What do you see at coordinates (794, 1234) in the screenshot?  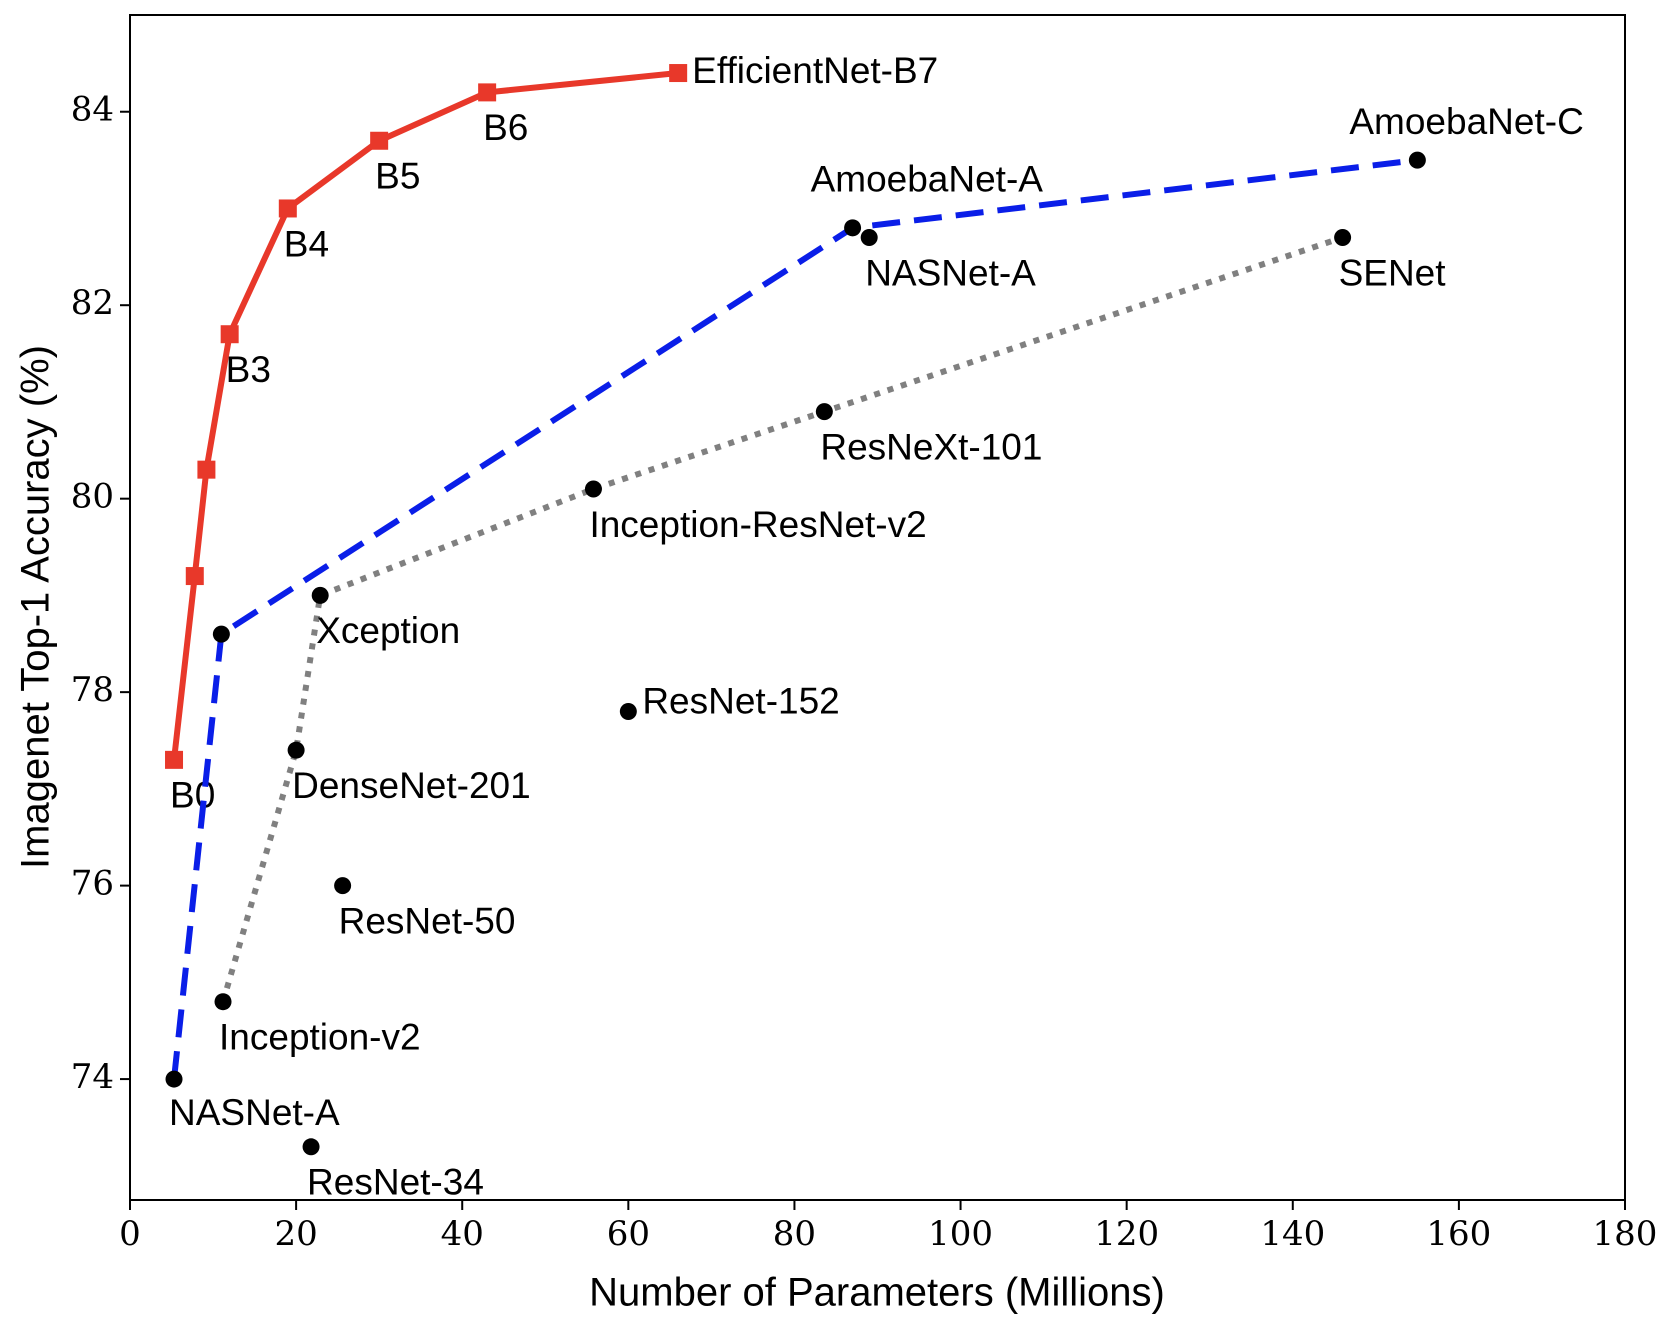 I see `x-tick-label: 80` at bounding box center [794, 1234].